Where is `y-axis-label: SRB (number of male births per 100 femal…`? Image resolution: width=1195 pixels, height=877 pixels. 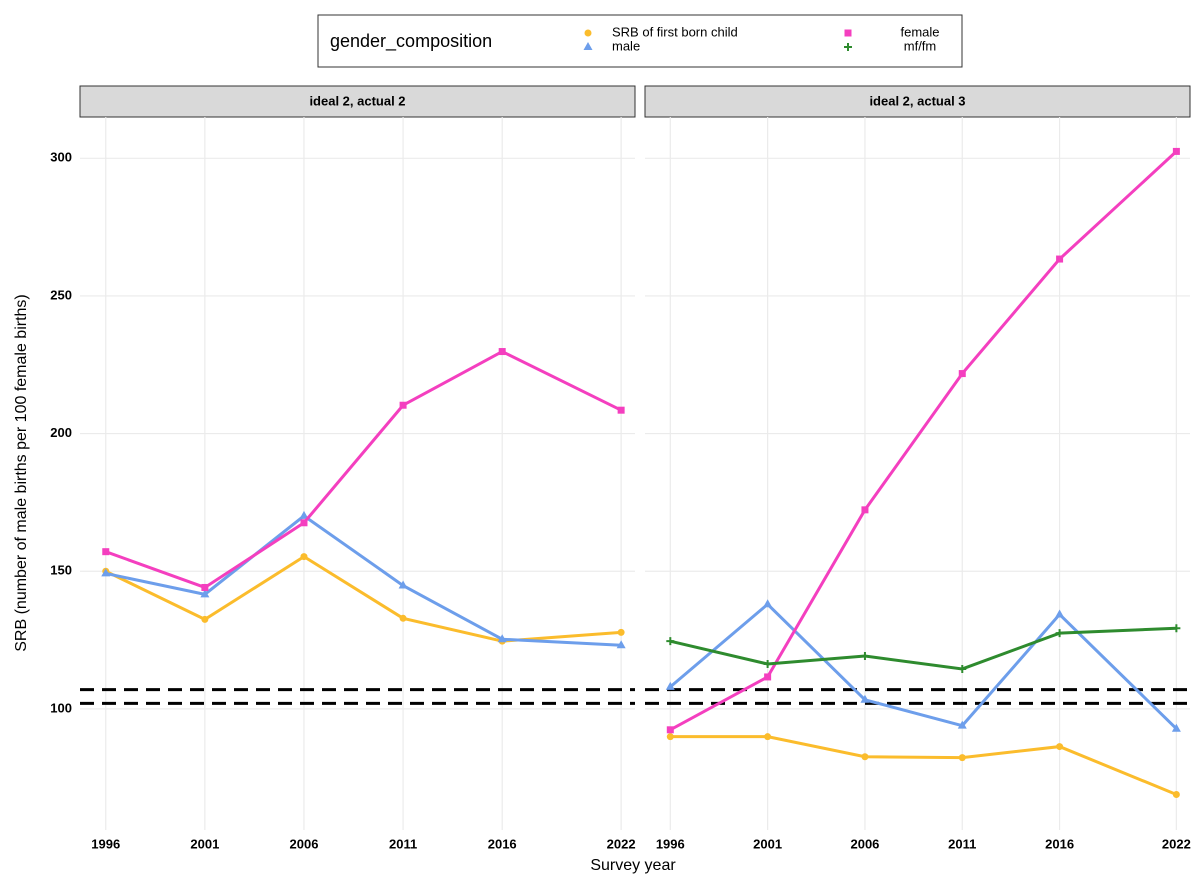 y-axis-label: SRB (number of male births per 100 femal… is located at coordinates (21, 472).